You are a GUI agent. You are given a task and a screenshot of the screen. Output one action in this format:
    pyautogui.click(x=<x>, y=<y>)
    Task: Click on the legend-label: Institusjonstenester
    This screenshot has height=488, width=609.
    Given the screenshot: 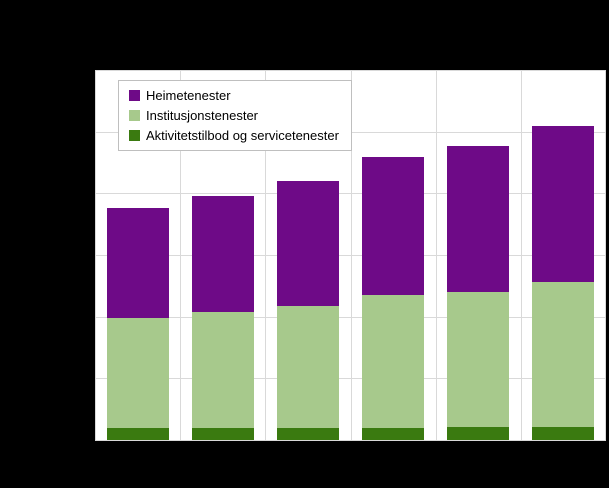 What is the action you would take?
    pyautogui.click(x=202, y=115)
    